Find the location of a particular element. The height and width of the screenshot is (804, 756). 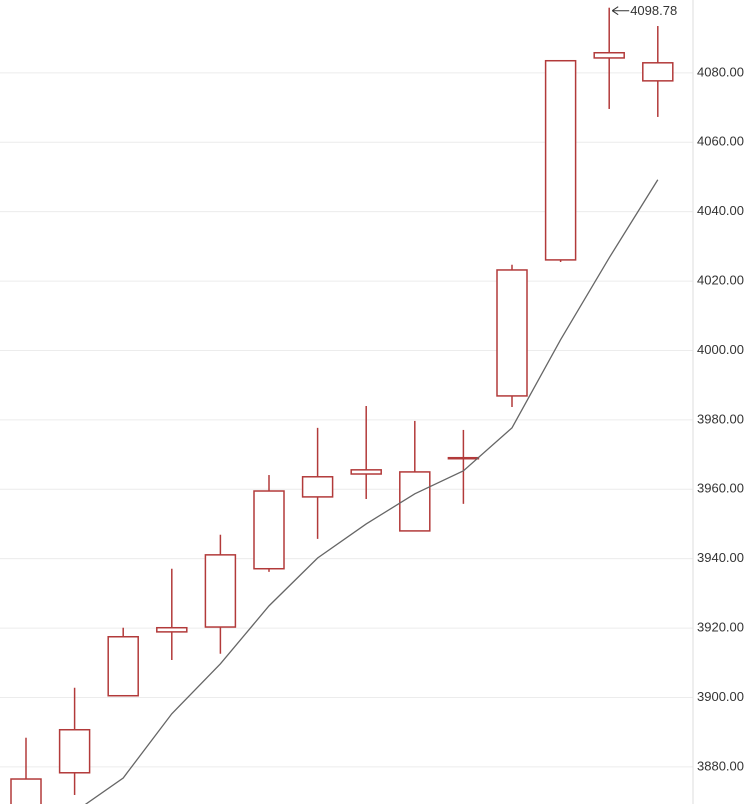

y-tick-label: 4020.00 is located at coordinates (720, 280).